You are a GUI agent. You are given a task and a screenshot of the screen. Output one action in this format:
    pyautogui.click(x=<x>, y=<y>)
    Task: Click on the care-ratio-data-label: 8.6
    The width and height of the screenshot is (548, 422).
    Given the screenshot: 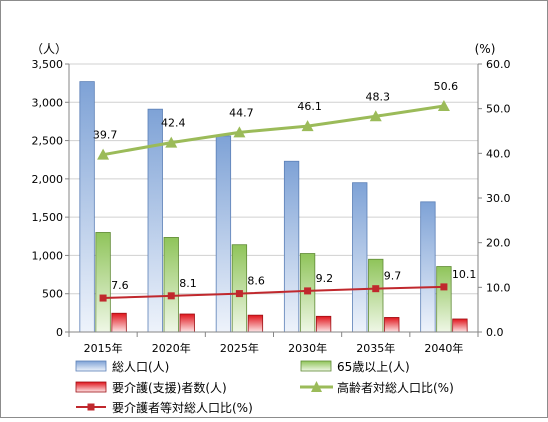 What is the action you would take?
    pyautogui.click(x=256, y=281)
    